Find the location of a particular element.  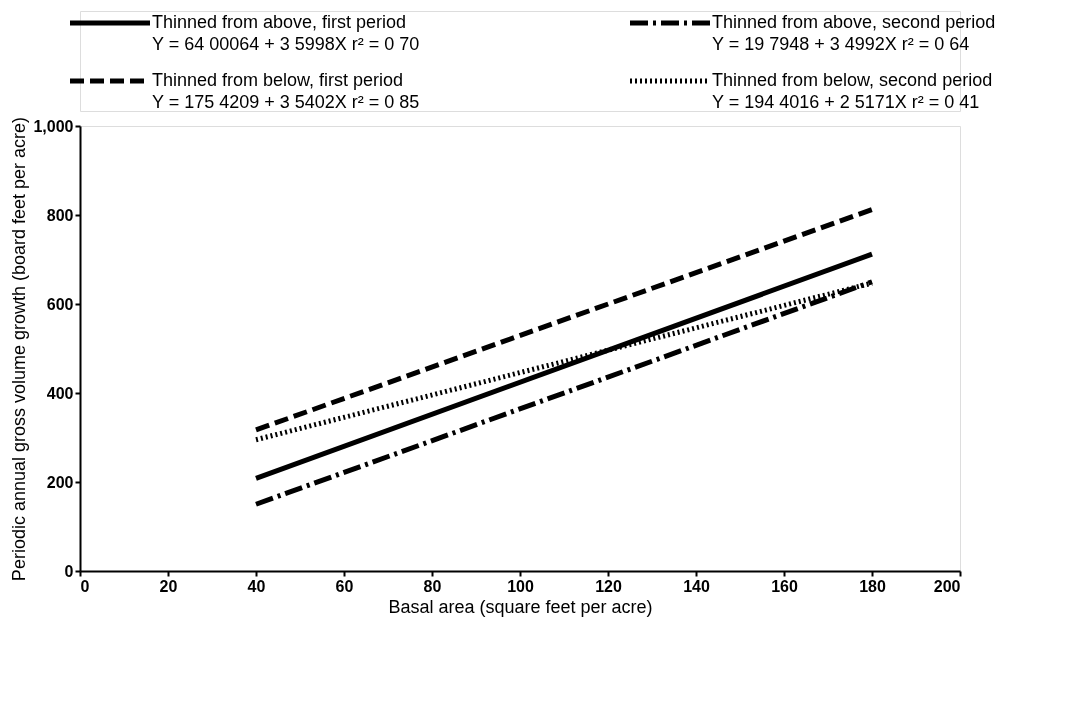

x-tick-label: 20 is located at coordinates (168, 586).